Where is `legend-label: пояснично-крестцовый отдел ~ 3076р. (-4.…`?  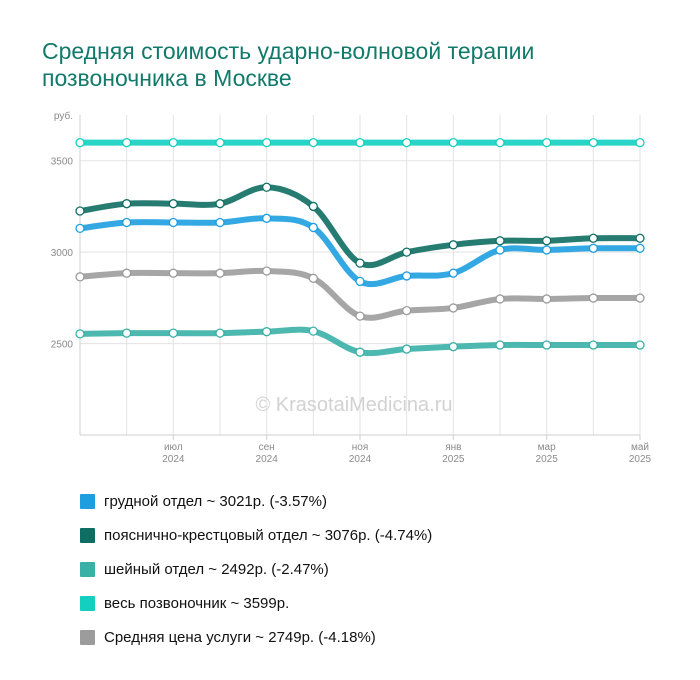 legend-label: пояснично-крестцовый отдел ~ 3076р. (-4.… is located at coordinates (268, 535).